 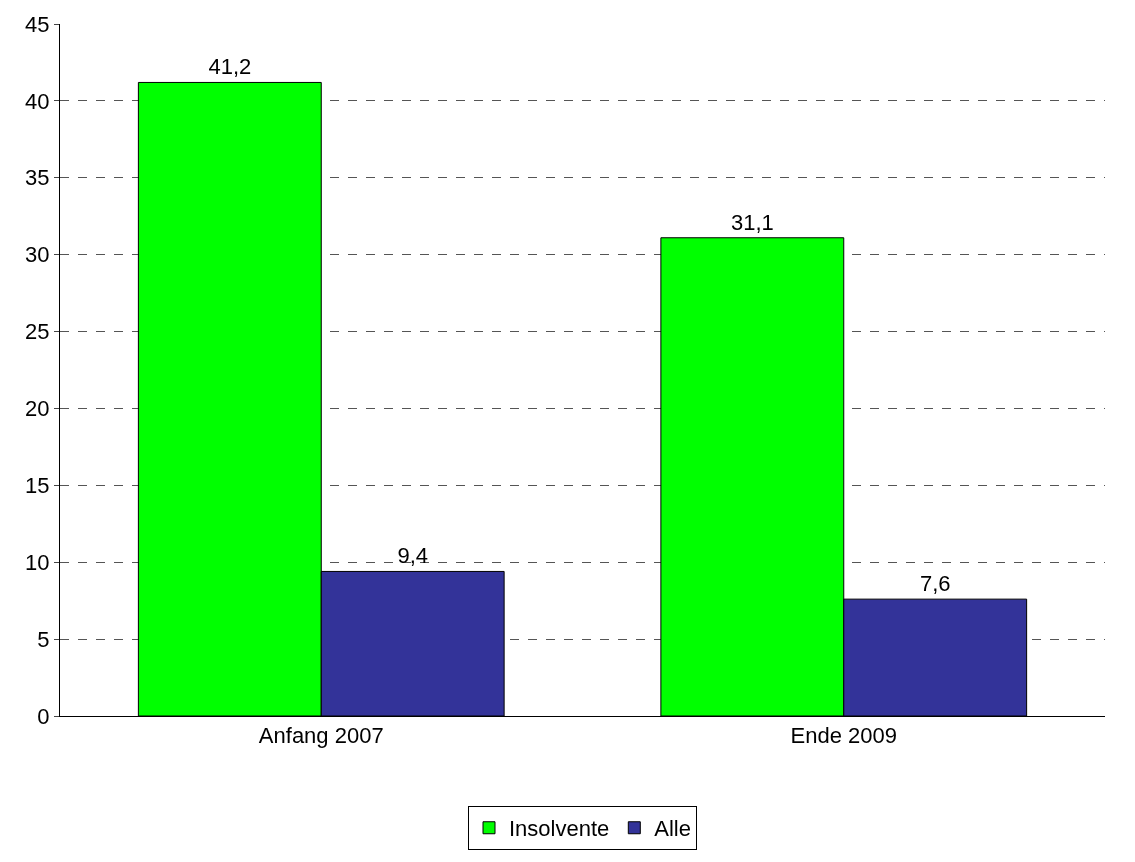 I want to click on legend-label: Alle, so click(x=672, y=829).